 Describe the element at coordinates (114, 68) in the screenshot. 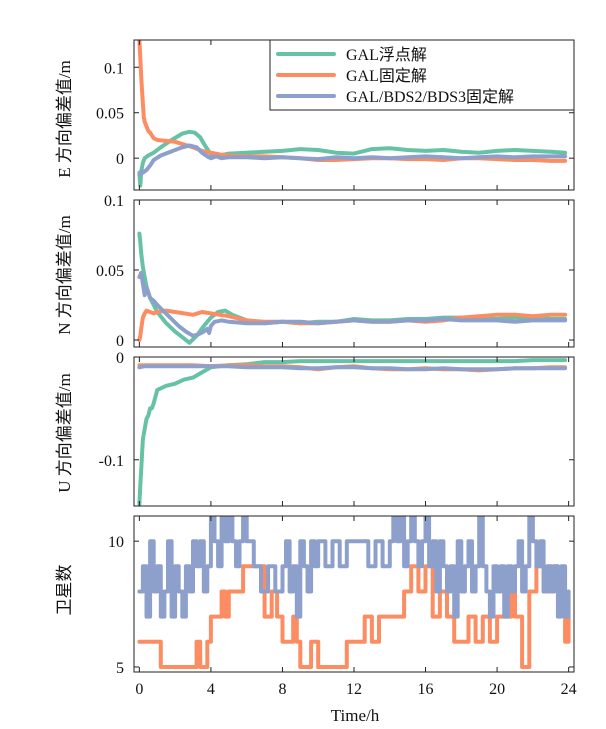

I see `panel-1-y-tick-label: 0.1` at that location.